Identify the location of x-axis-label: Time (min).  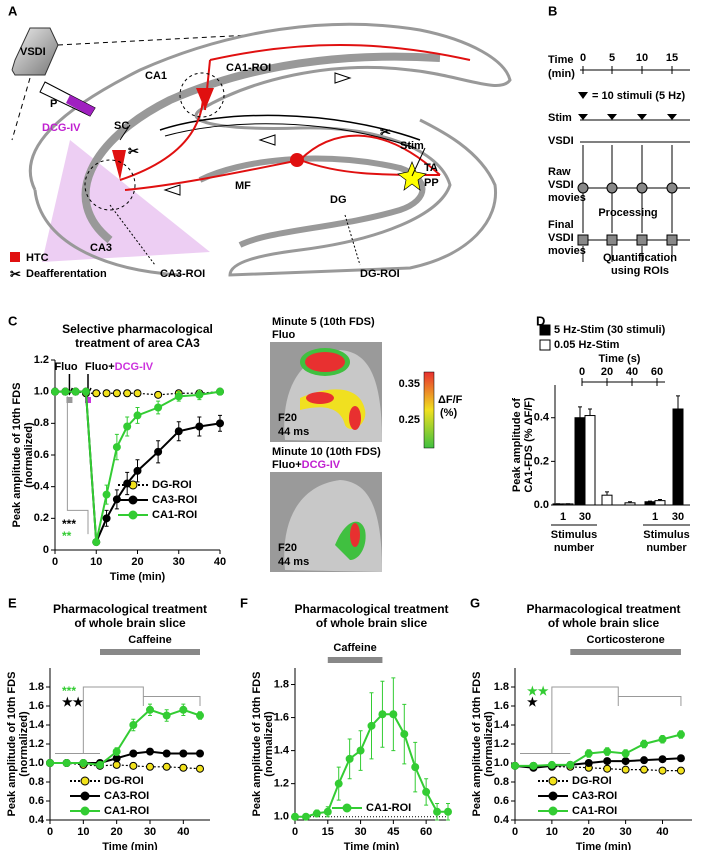
(604, 845).